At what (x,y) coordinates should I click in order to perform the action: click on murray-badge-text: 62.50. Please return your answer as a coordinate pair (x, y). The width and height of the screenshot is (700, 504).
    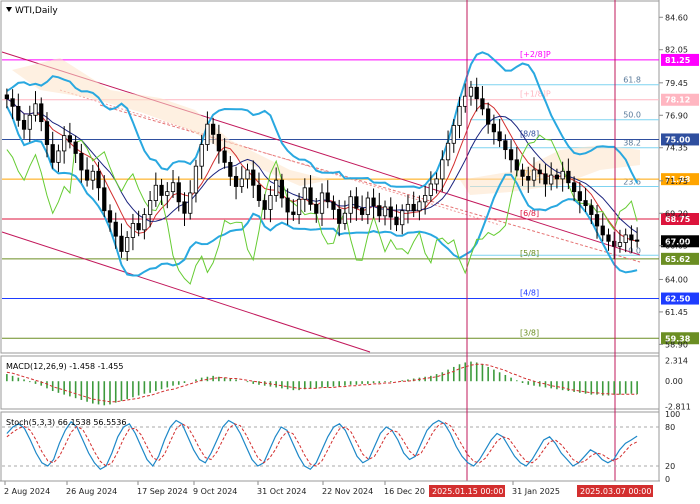
    Looking at the image, I should click on (678, 299).